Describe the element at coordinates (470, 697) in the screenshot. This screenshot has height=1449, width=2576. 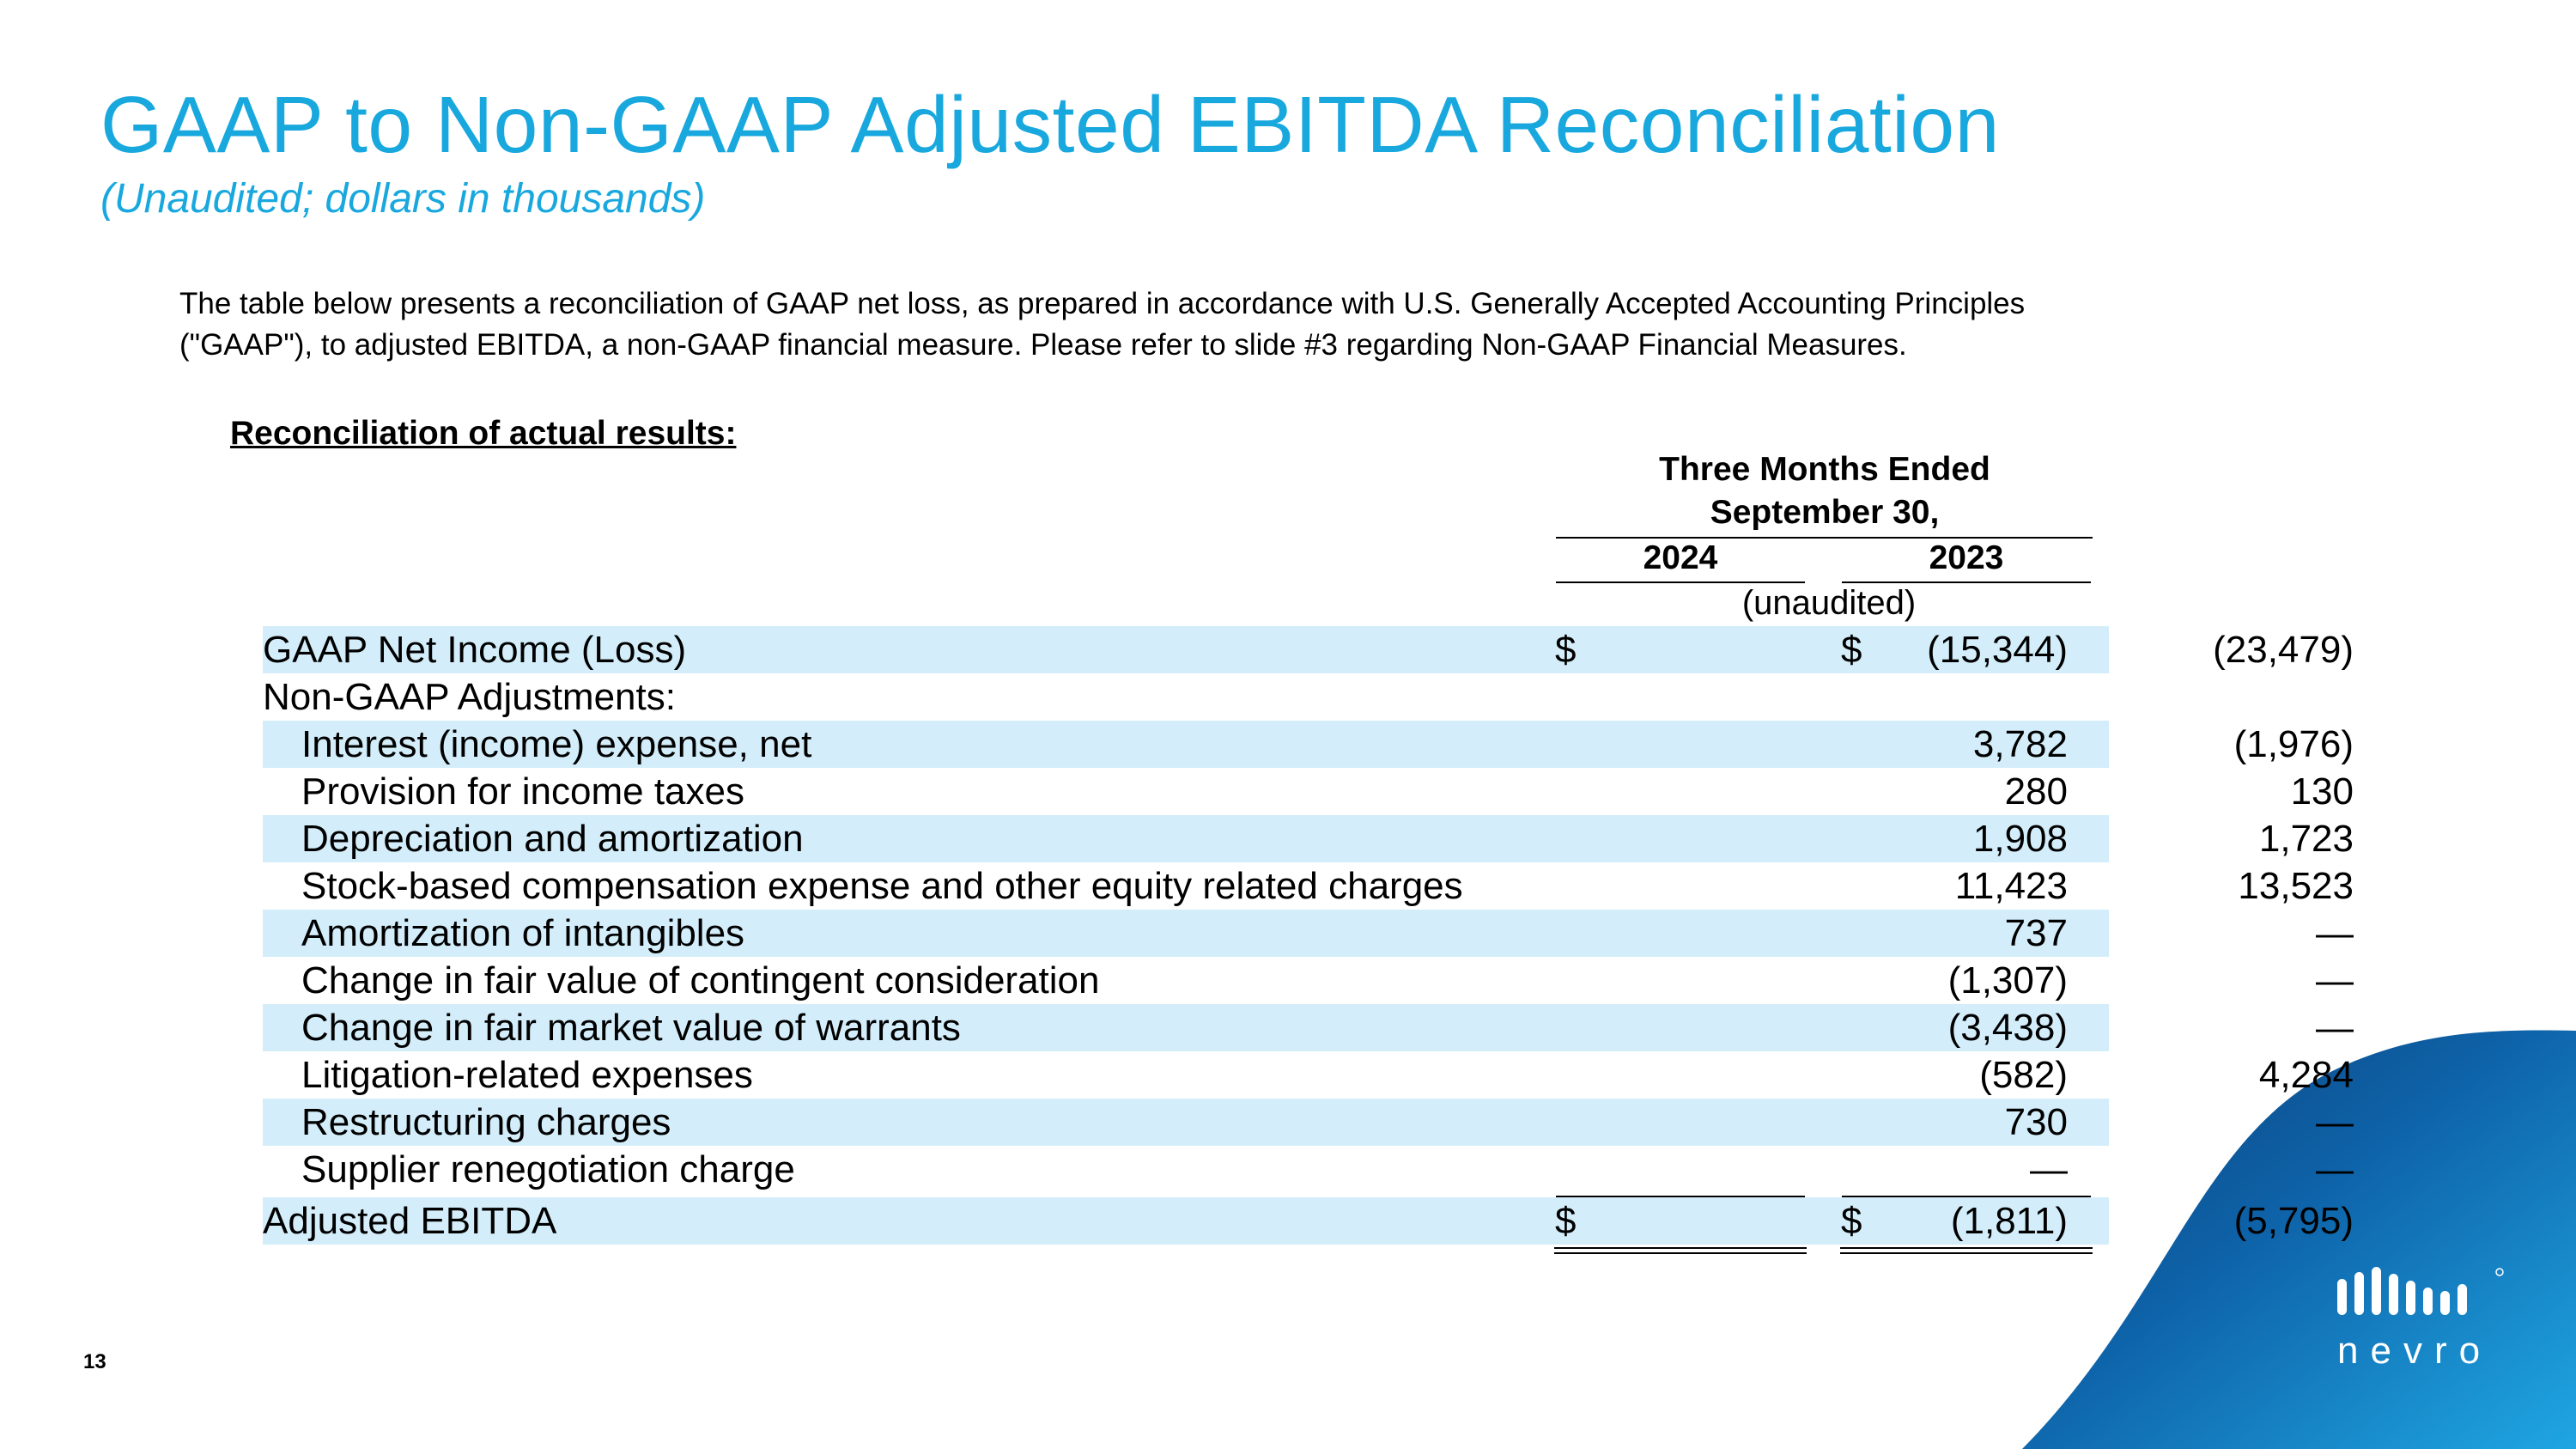
I see `row-label: Non-GAAP Adjustments:` at that location.